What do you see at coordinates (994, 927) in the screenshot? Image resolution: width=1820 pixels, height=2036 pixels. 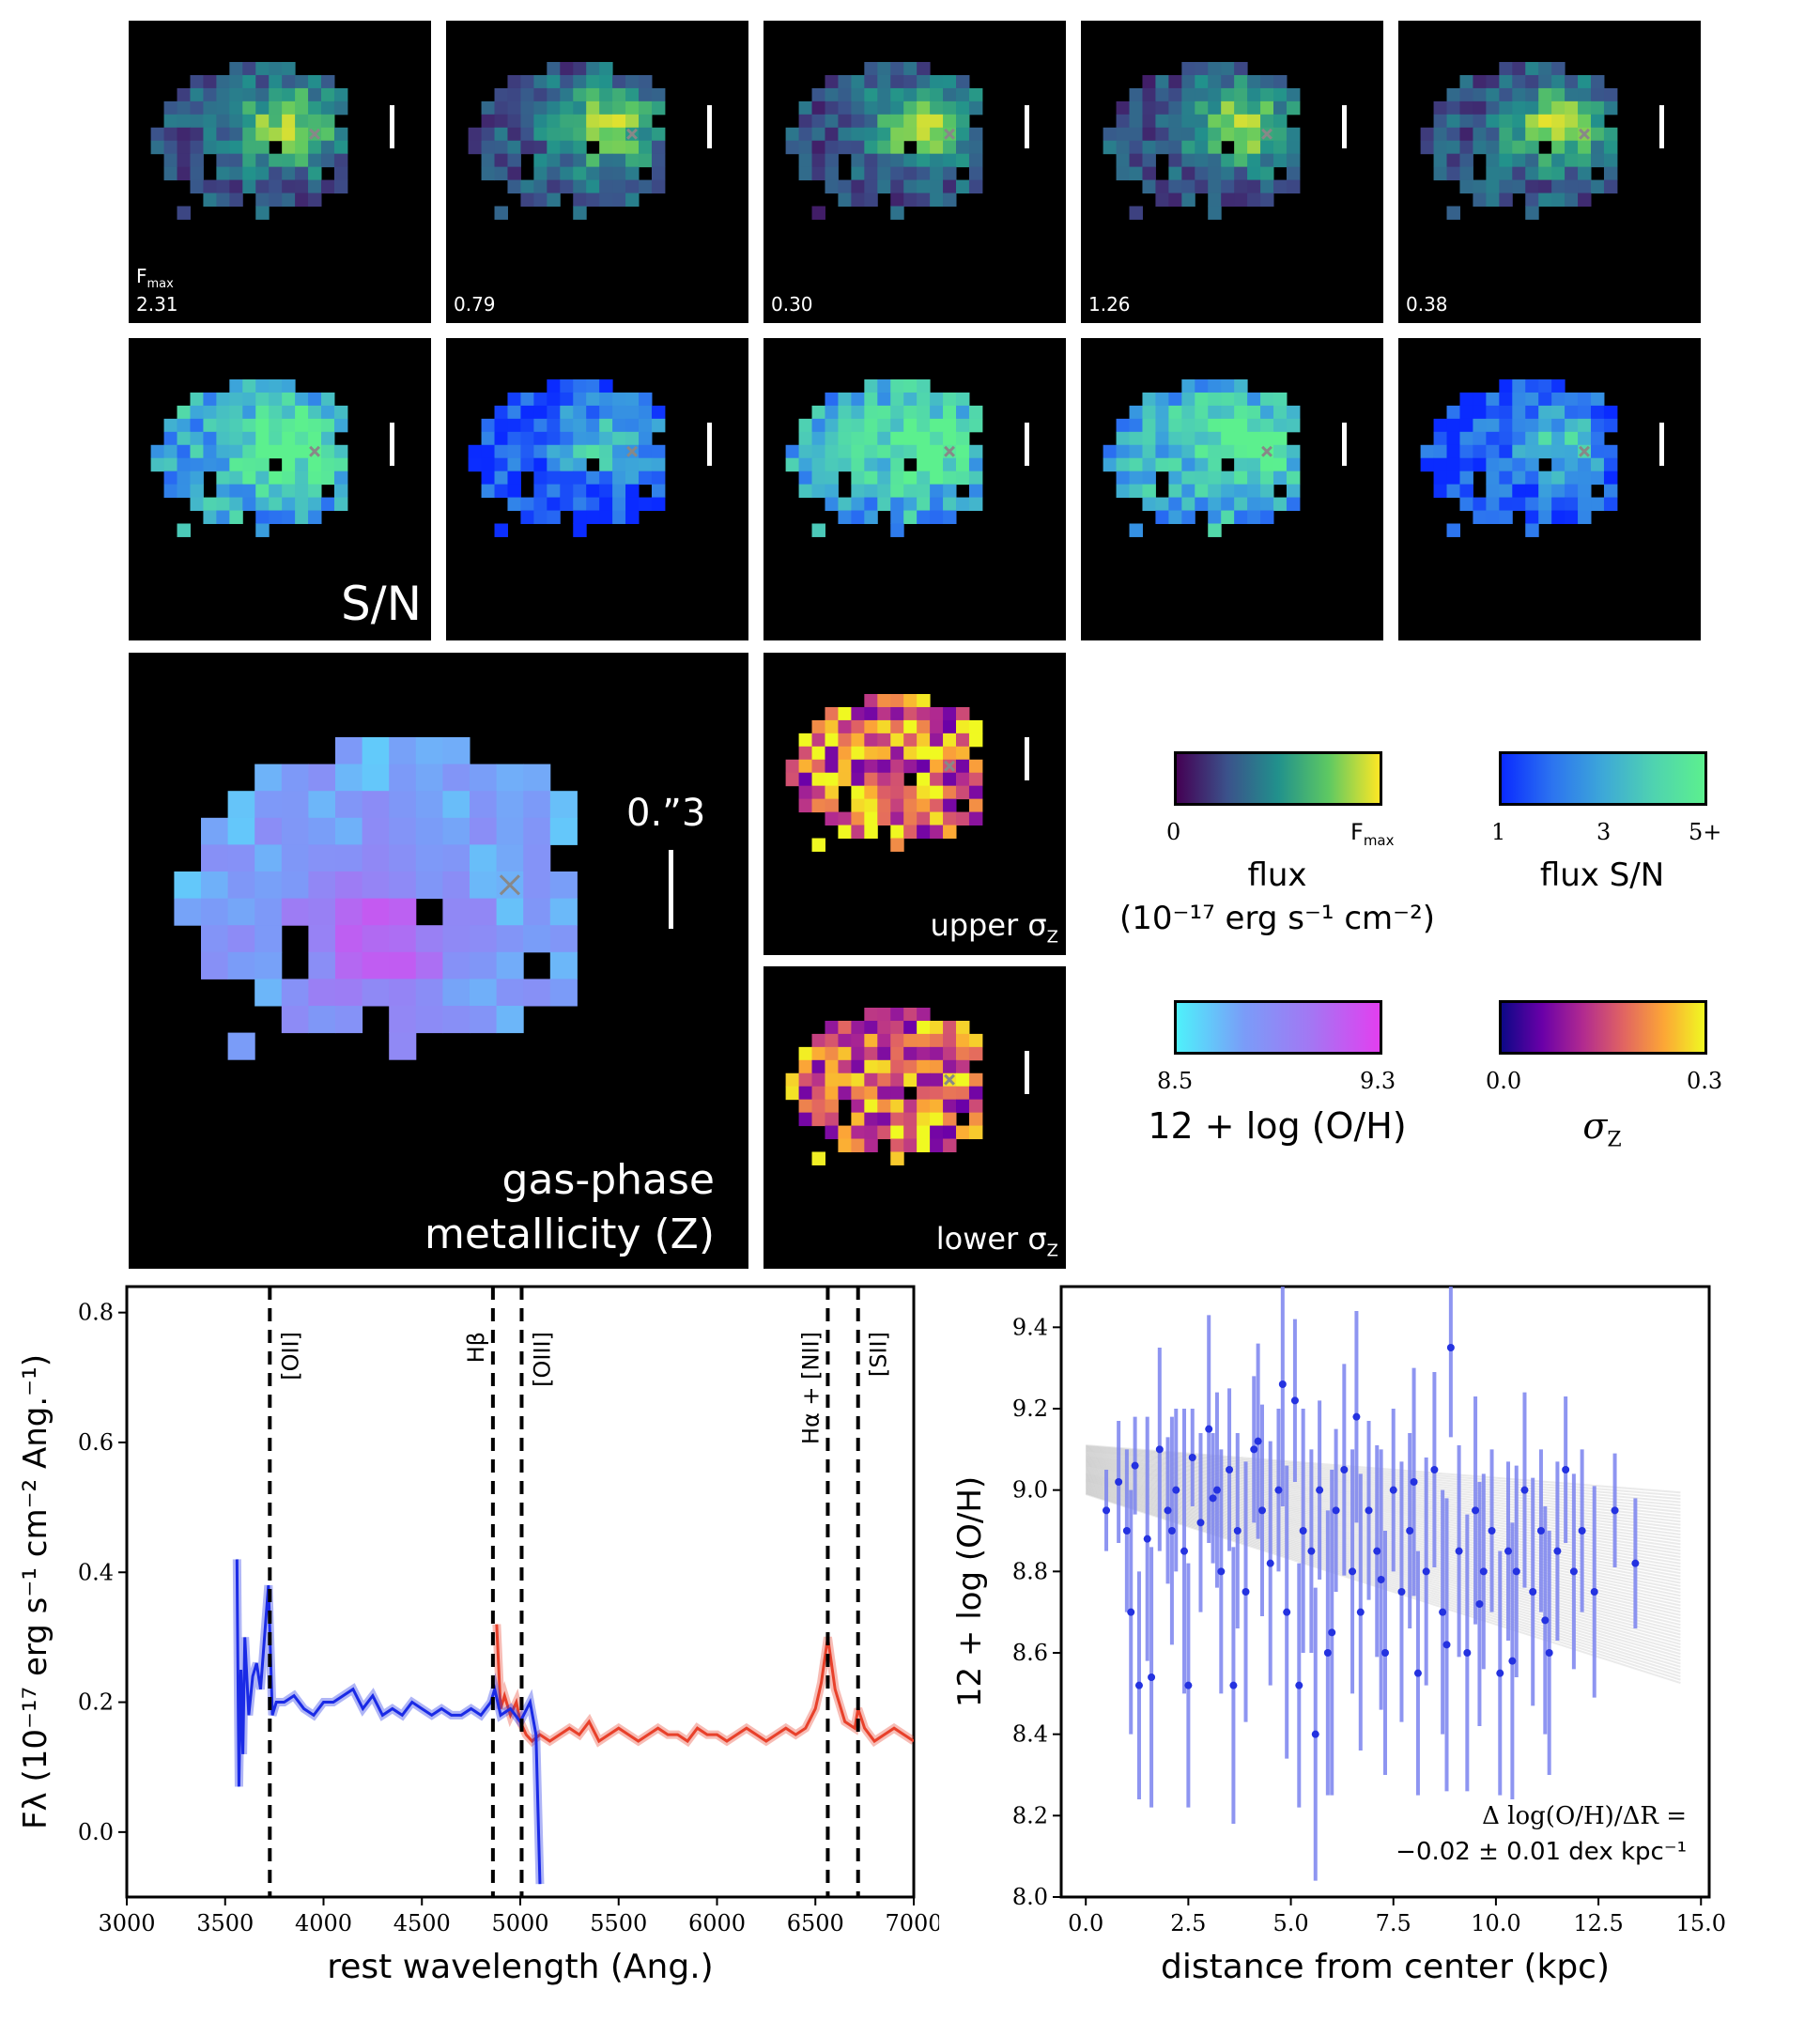 I see `sigma-label: upper σZ` at bounding box center [994, 927].